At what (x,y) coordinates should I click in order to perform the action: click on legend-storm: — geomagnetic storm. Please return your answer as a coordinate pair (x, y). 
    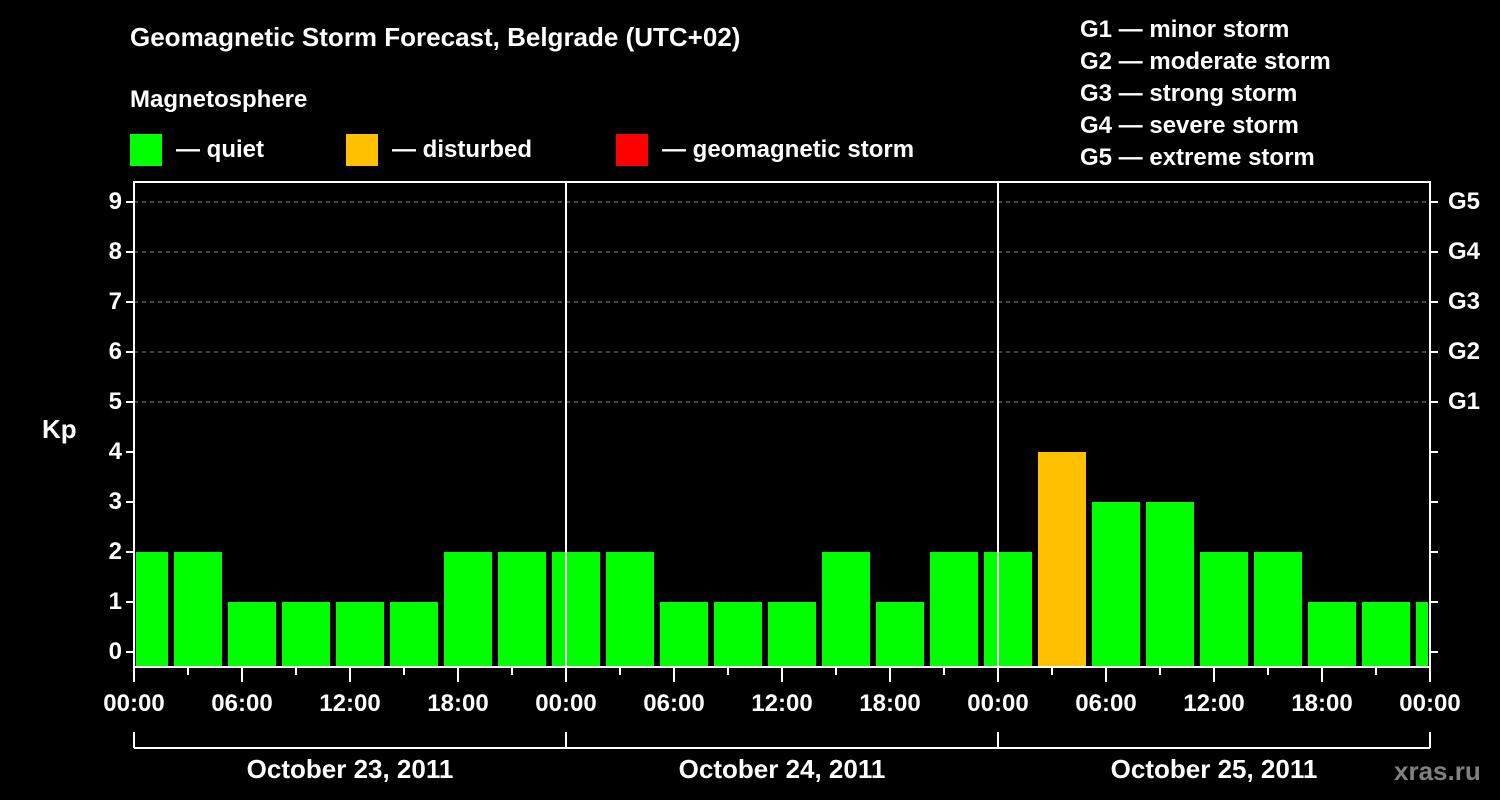
    Looking at the image, I should click on (765, 150).